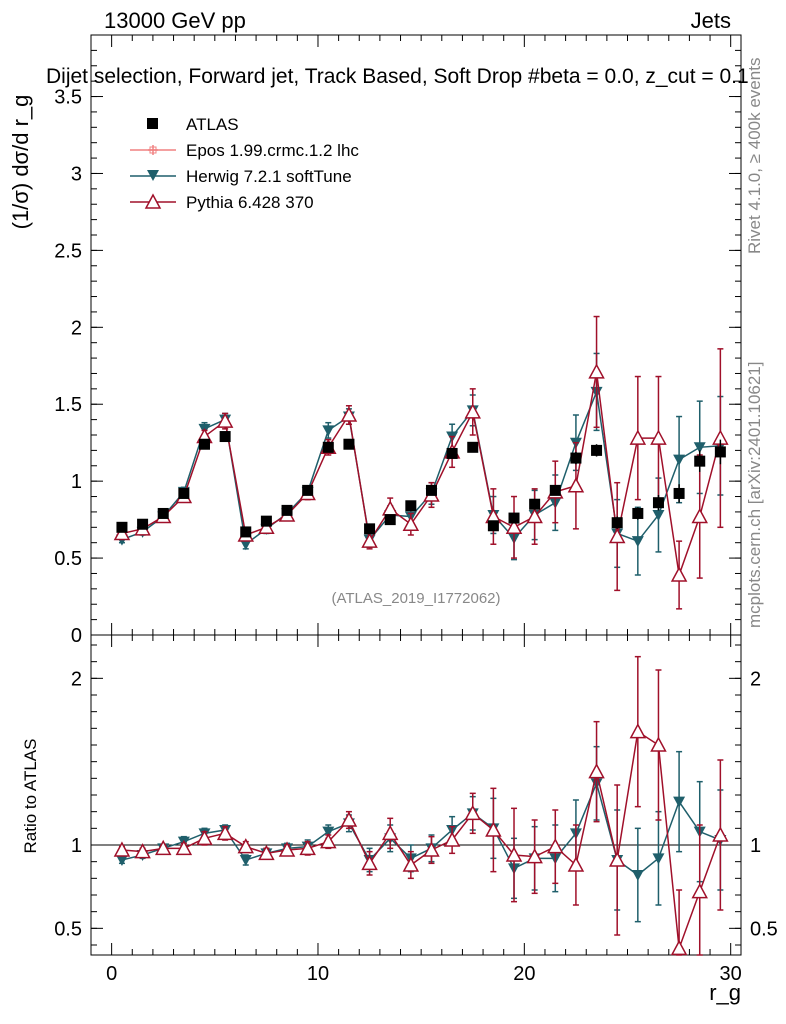 This screenshot has width=786, height=1024. I want to click on ratio-ytick-label: 2, so click(76, 679).